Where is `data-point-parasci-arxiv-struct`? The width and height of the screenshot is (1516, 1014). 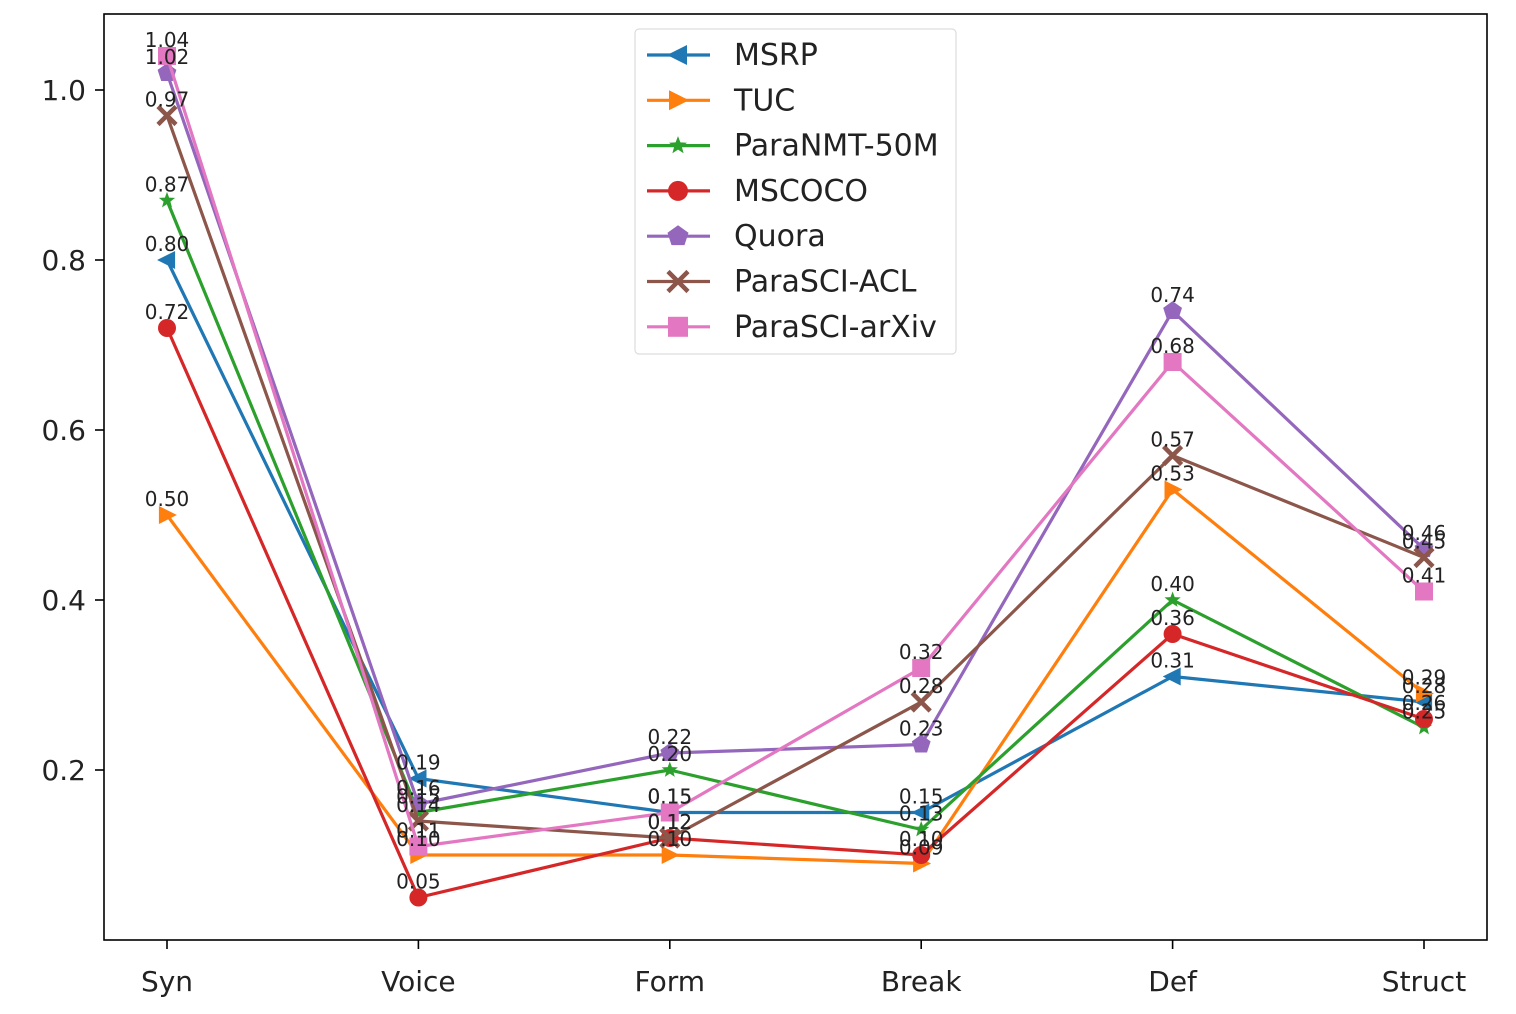
data-point-parasci-arxiv-struct is located at coordinates (1424, 591).